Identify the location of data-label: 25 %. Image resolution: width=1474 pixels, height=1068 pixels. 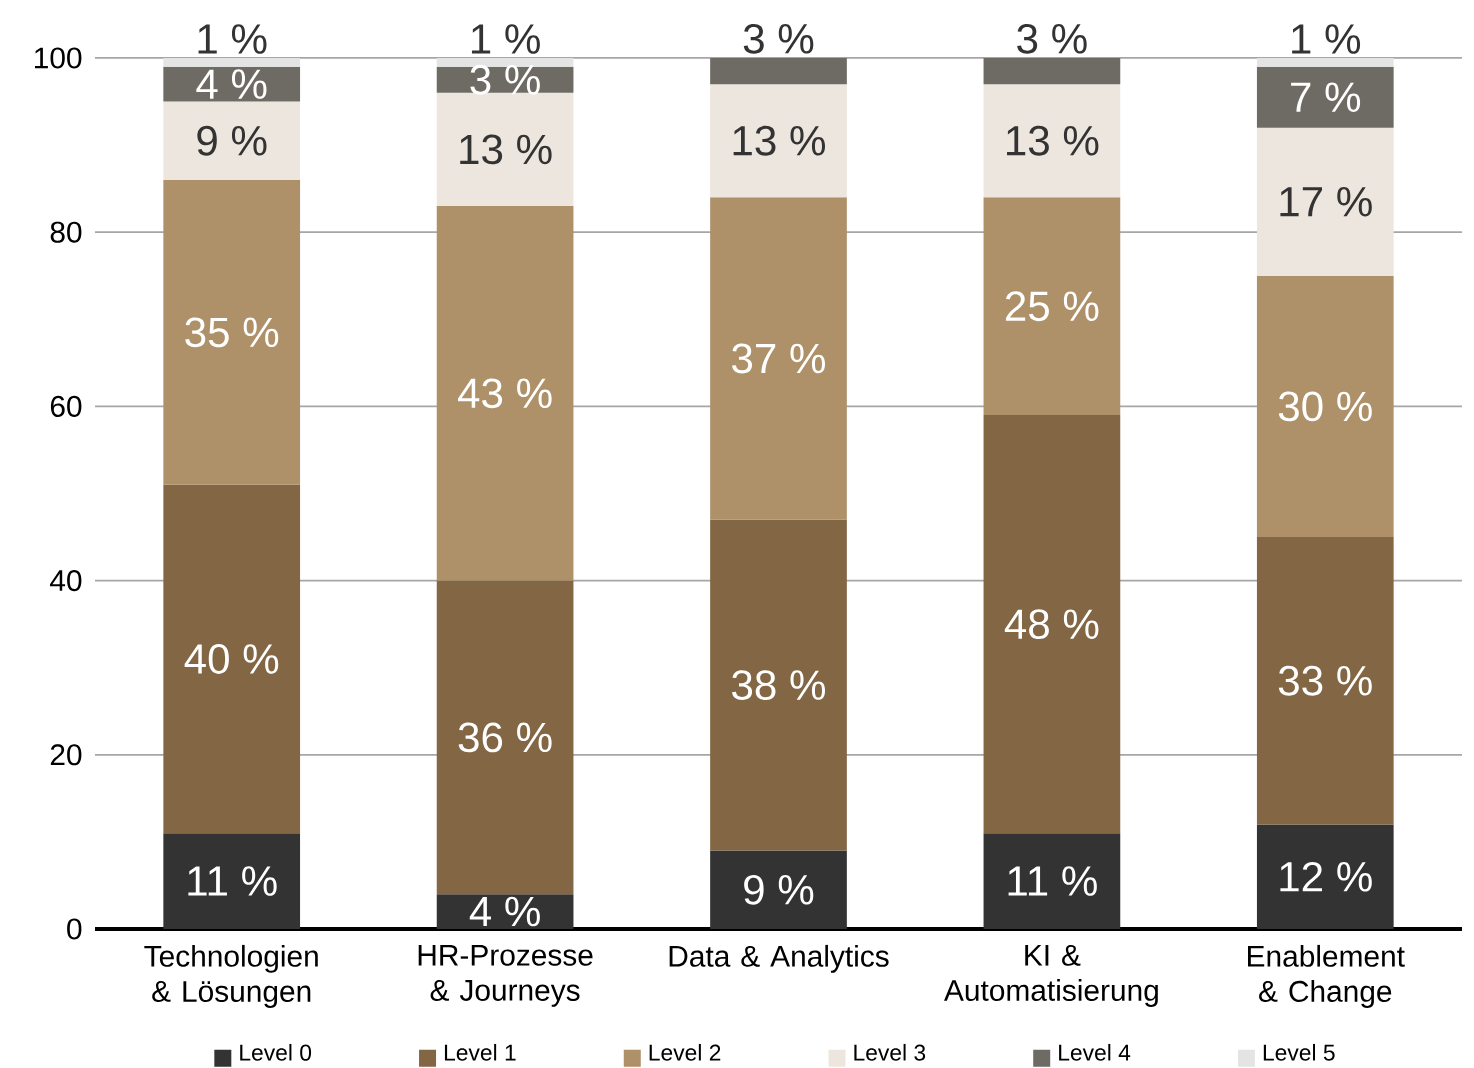
(1052, 306).